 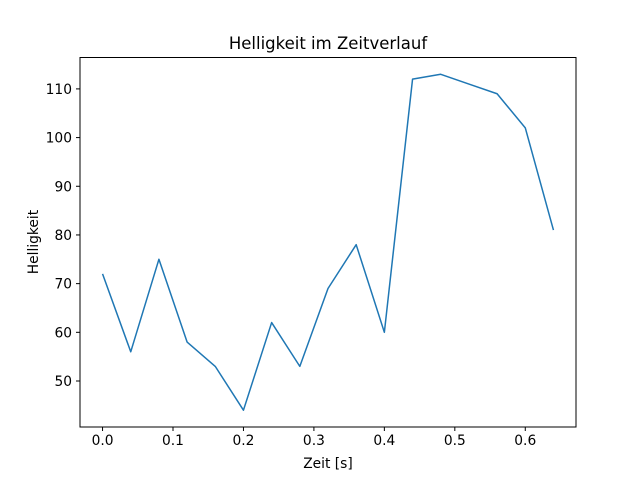 I want to click on x-tick-label: 0.4, so click(x=384, y=441).